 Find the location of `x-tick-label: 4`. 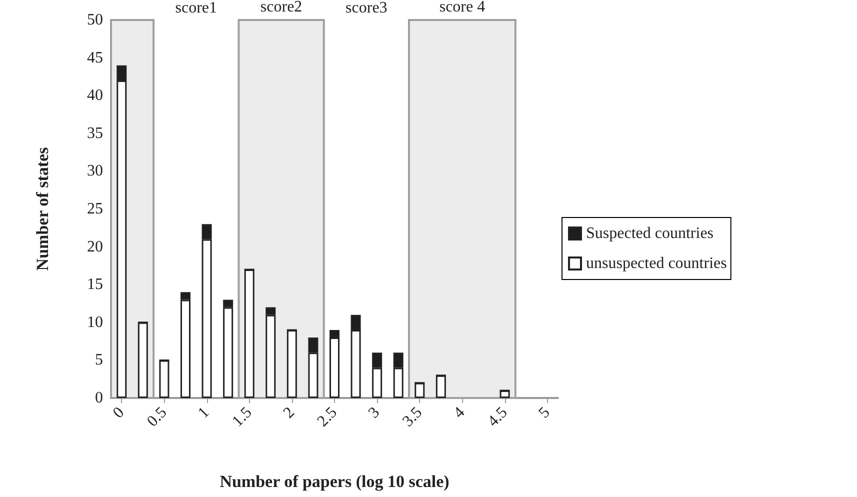

x-tick-label: 4 is located at coordinates (459, 413).